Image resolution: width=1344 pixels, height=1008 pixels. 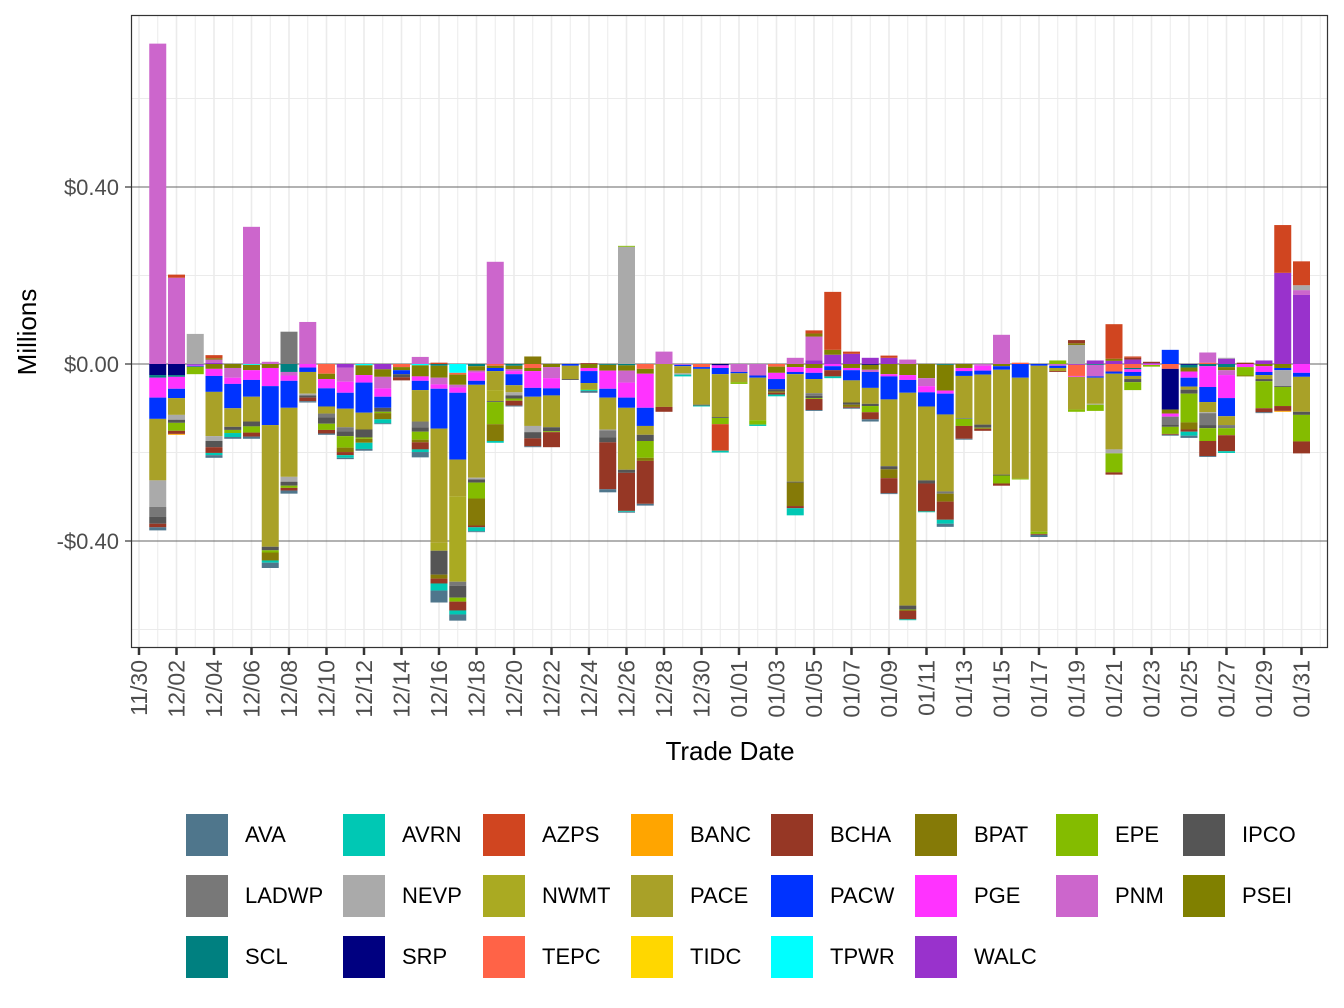 I want to click on bar-segment-TPWR, so click(x=458, y=368).